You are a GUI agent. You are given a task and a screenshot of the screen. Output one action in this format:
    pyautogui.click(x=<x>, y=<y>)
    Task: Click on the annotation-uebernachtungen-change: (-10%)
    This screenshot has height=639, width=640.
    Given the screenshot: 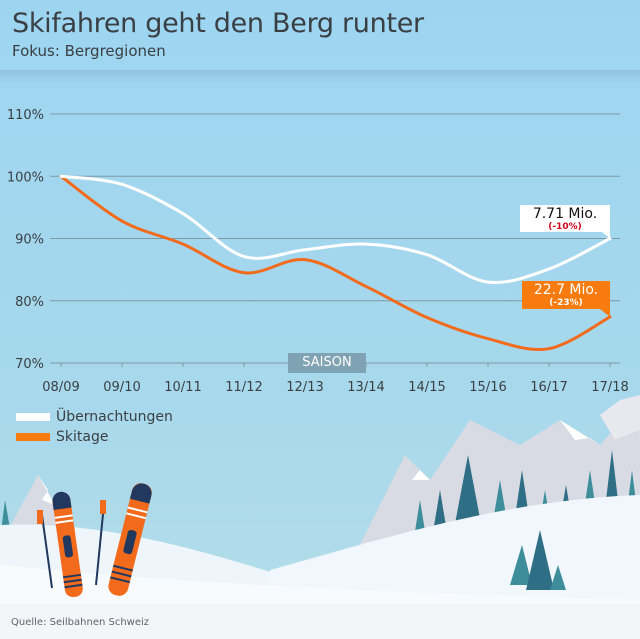 What is the action you would take?
    pyautogui.click(x=565, y=227)
    